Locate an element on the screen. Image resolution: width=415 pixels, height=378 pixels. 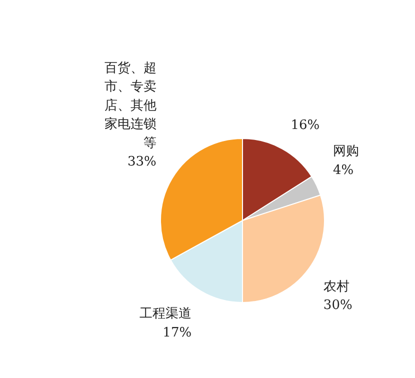
data-label: 16% is located at coordinates (305, 125).